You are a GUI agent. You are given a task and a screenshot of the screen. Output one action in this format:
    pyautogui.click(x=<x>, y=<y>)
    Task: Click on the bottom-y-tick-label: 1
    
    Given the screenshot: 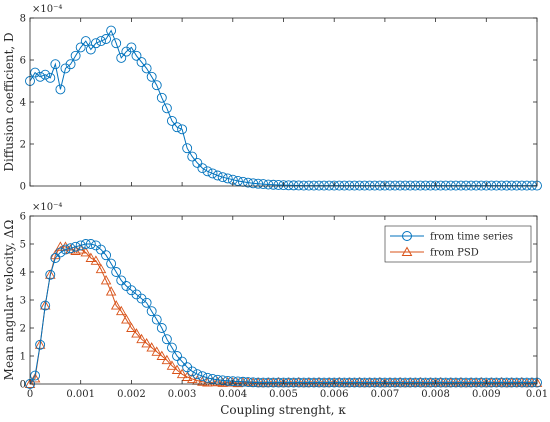 What is the action you would take?
    pyautogui.click(x=23, y=357)
    